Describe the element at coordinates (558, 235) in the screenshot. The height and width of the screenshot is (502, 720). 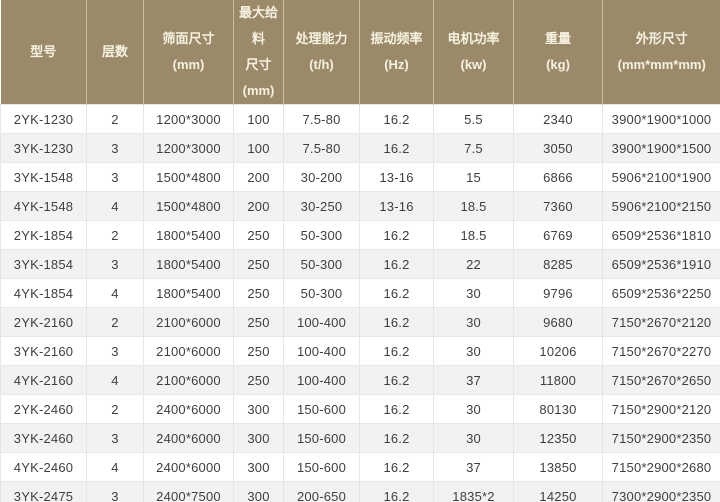
I see `cell-weight: 6769` at that location.